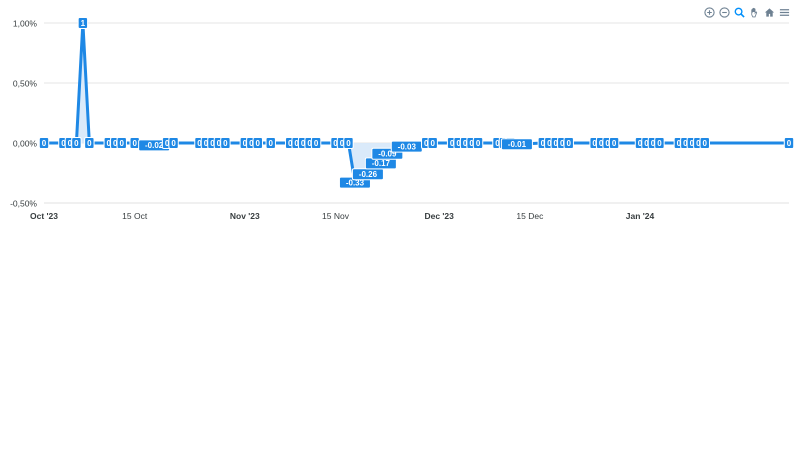 The image size is (800, 450). What do you see at coordinates (754, 12) in the screenshot?
I see `pan-button` at bounding box center [754, 12].